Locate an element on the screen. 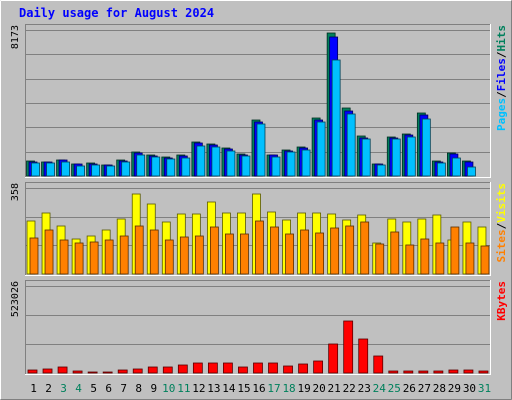 The image size is (512, 400). x-tick-label-day-2: 2 is located at coordinates (48, 388).